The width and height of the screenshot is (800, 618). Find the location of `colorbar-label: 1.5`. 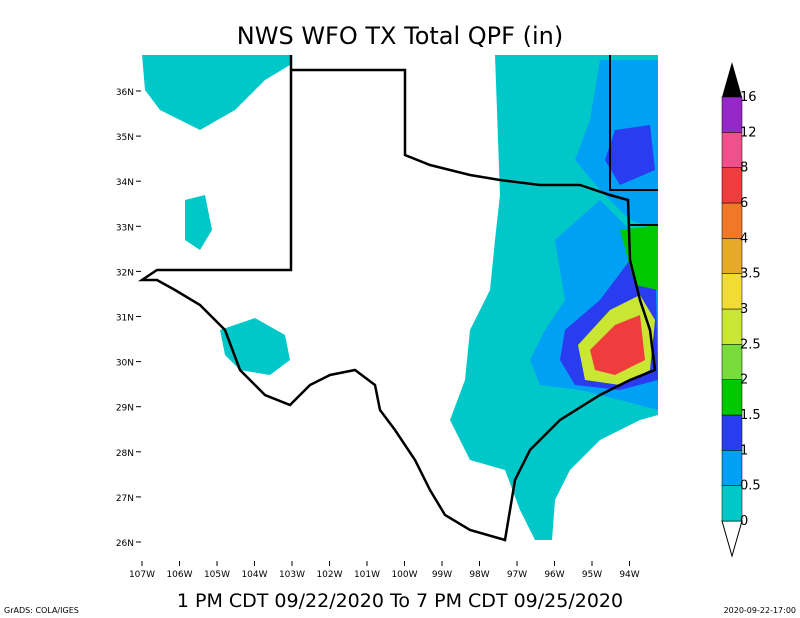

colorbar-label: 1.5 is located at coordinates (750, 415).